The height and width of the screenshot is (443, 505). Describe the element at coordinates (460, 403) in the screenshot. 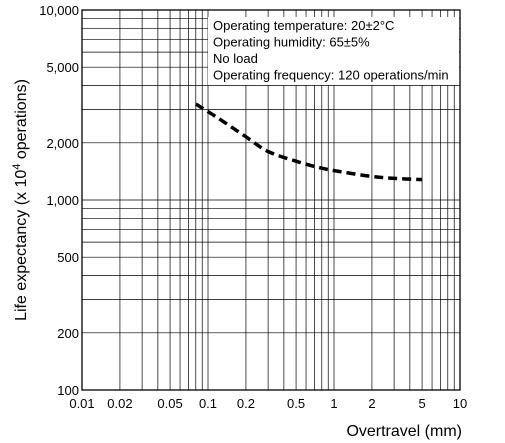

I see `x-tick-label: 10` at that location.